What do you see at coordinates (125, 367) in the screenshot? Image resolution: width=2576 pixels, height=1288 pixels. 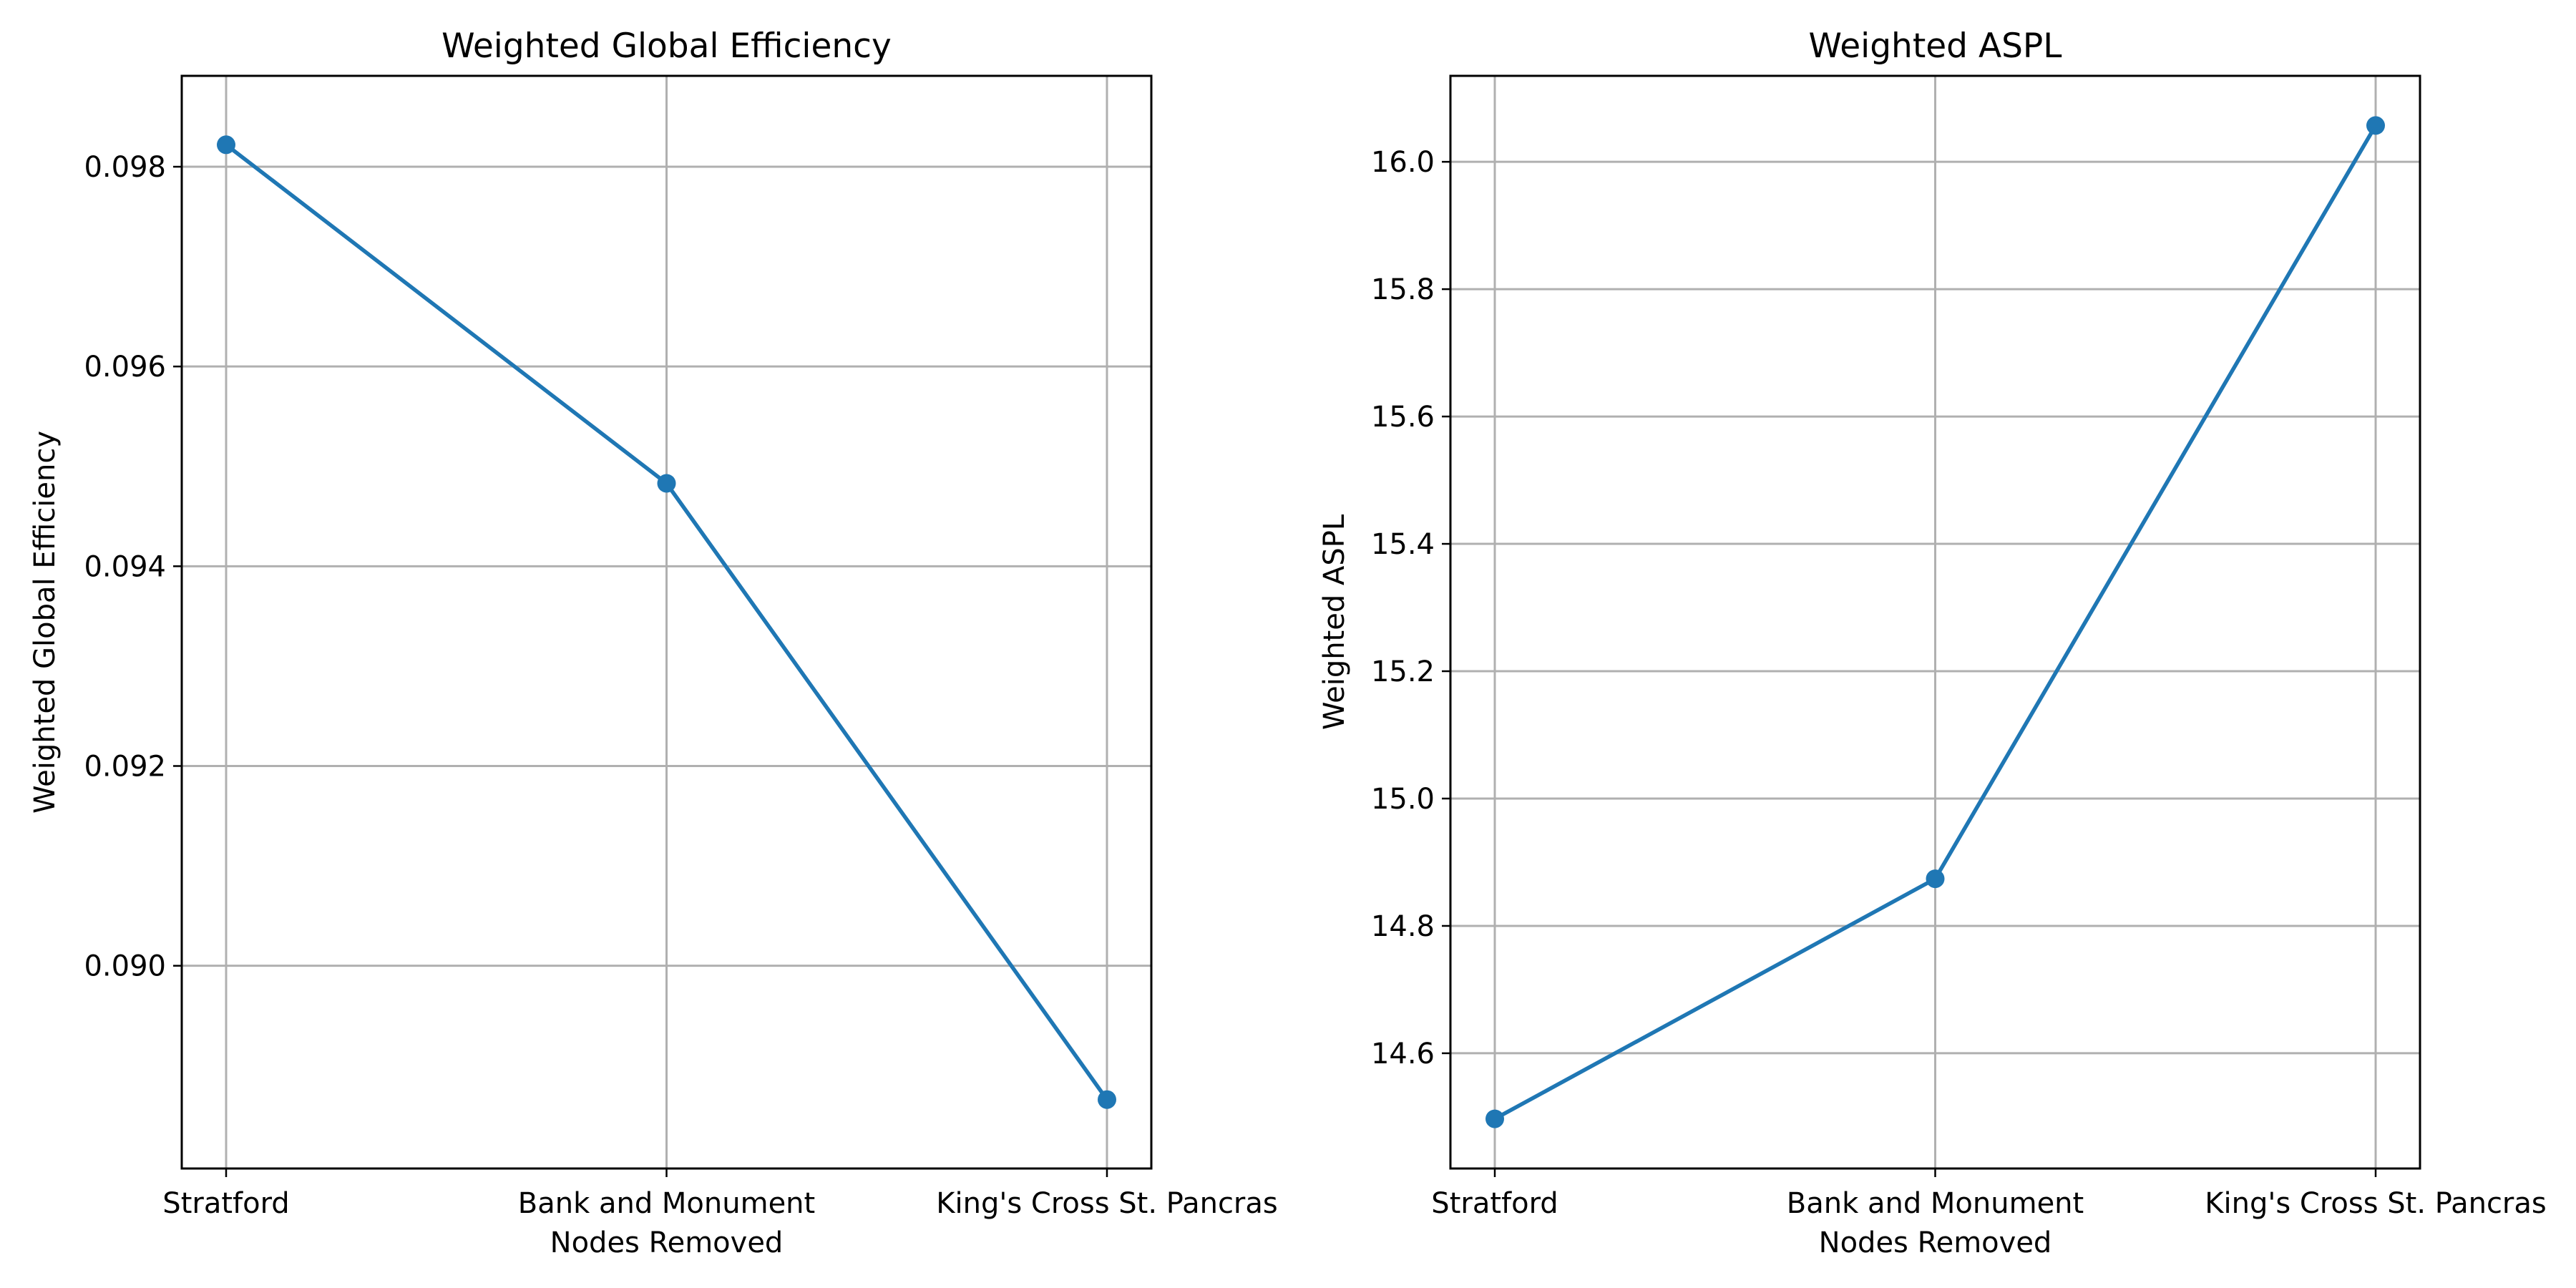 I see `efficiency-y-tick-label: 0.096` at bounding box center [125, 367].